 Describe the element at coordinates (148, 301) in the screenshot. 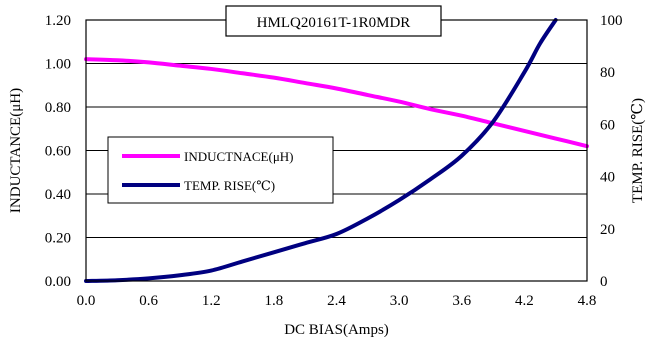

I see `x-tick-label-1: 0.6` at that location.